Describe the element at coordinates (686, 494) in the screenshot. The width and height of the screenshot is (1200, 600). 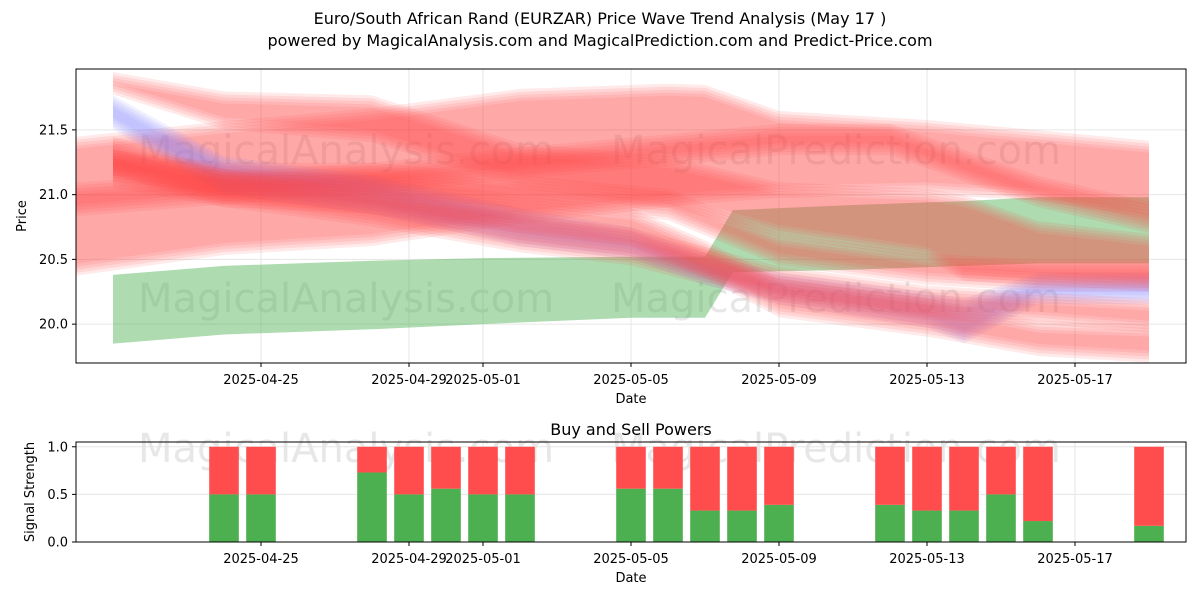
I see `signal-bars` at that location.